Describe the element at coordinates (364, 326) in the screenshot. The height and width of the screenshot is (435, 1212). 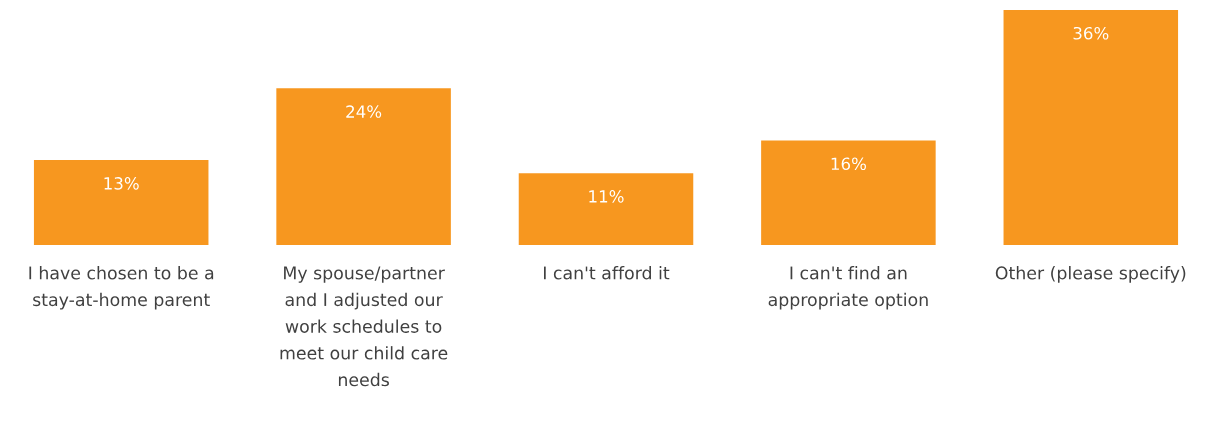
I see `x-tick-label: My spouse/partner and I adjusted our work schedules to meet our child care needs` at that location.